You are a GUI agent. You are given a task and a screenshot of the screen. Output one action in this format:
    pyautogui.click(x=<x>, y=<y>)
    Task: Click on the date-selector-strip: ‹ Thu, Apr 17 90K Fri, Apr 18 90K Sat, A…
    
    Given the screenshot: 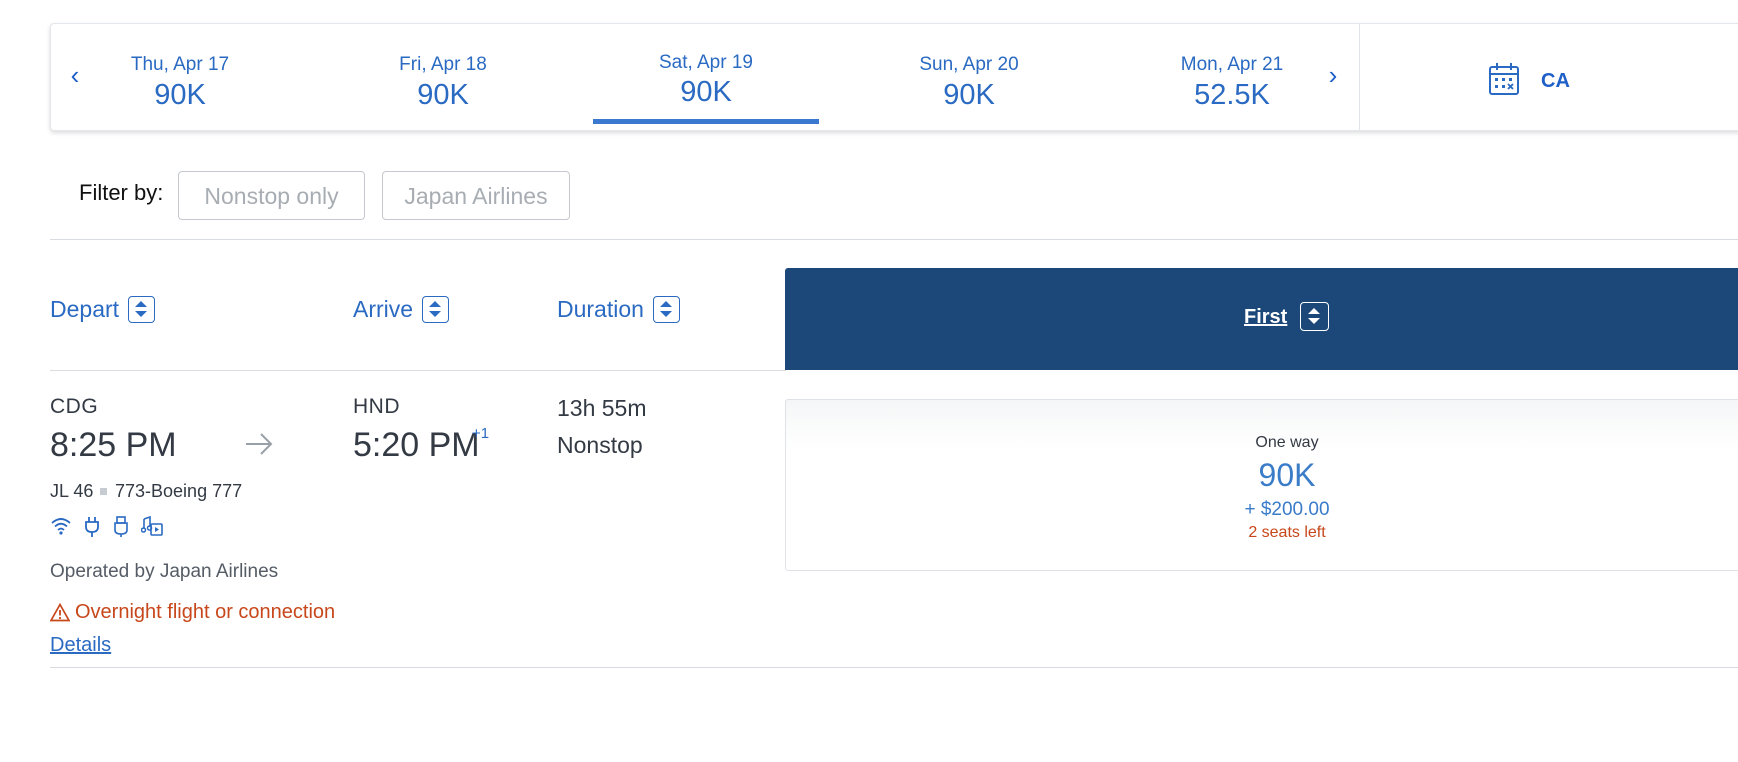 What is the action you would take?
    pyautogui.click(x=894, y=77)
    